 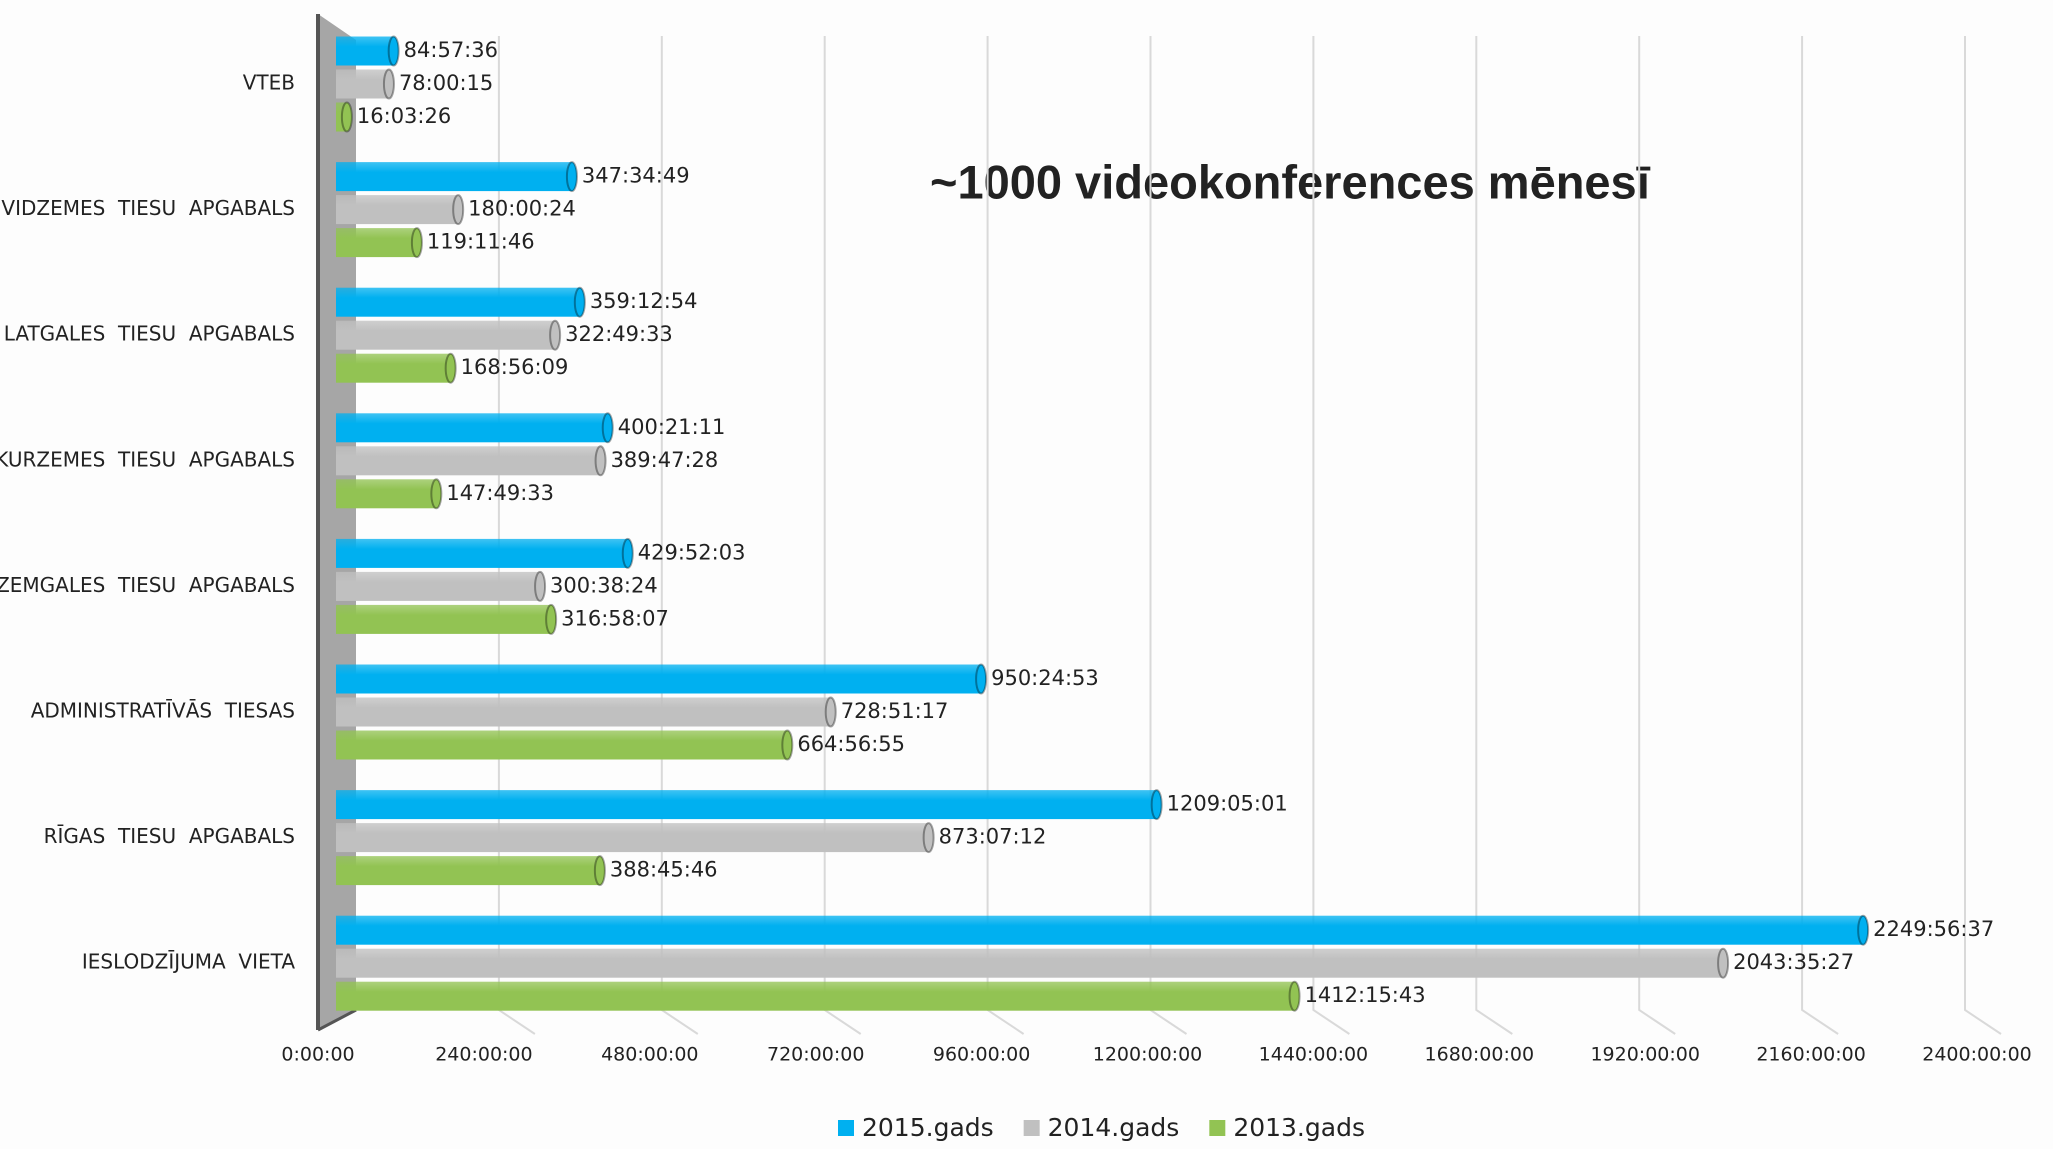 I want to click on value-label: 168:56:09, so click(x=515, y=367).